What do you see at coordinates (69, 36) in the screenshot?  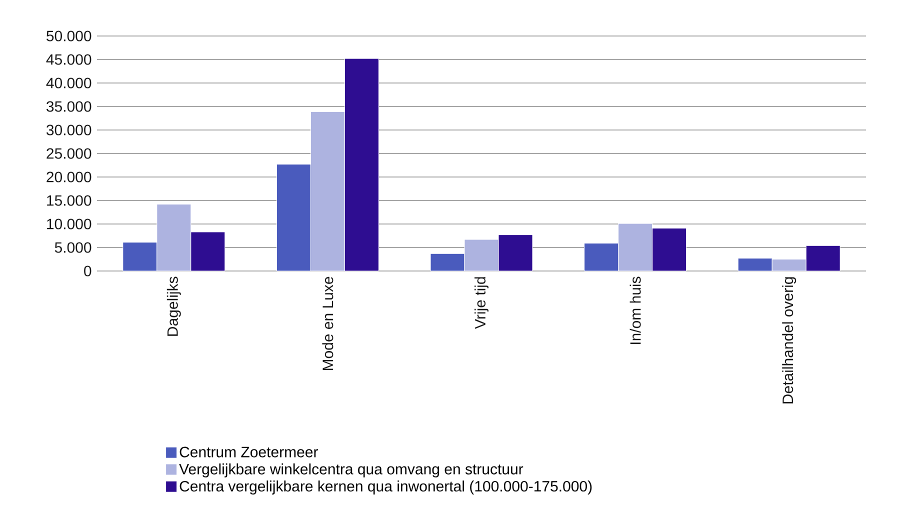 I see `y-tick-label: 50.000` at bounding box center [69, 36].